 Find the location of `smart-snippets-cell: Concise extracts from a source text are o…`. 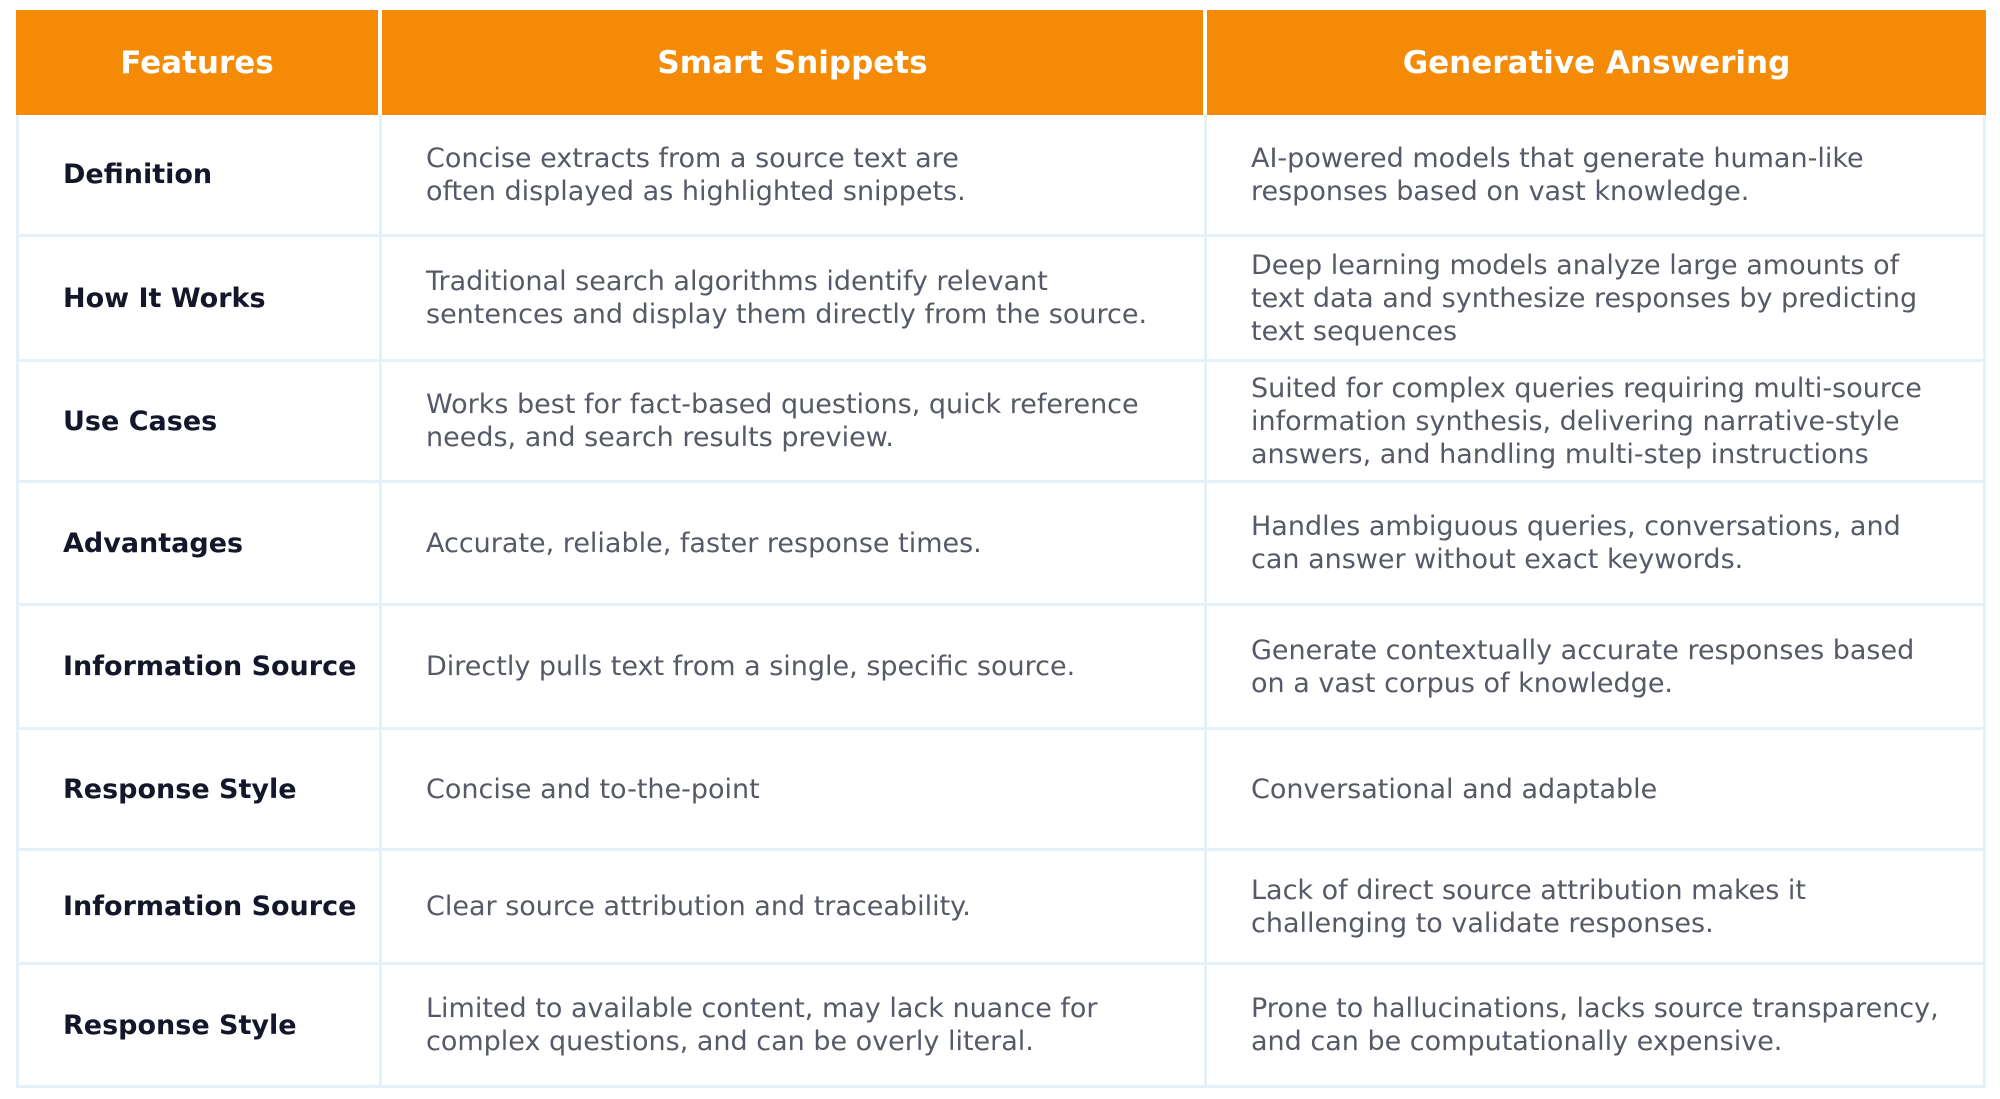

smart-snippets-cell: Concise extracts from a source text are o… is located at coordinates (794, 176).